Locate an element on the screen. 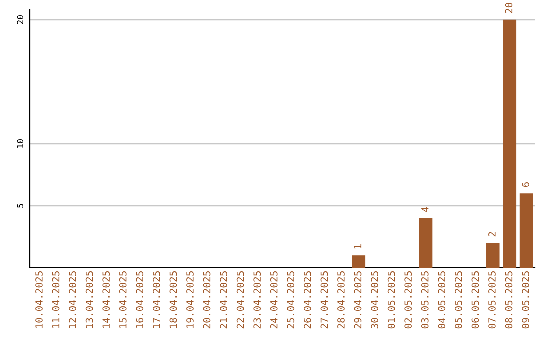 This screenshot has width=540, height=340. x-tick-label: 12.04.2025 is located at coordinates (72, 300).